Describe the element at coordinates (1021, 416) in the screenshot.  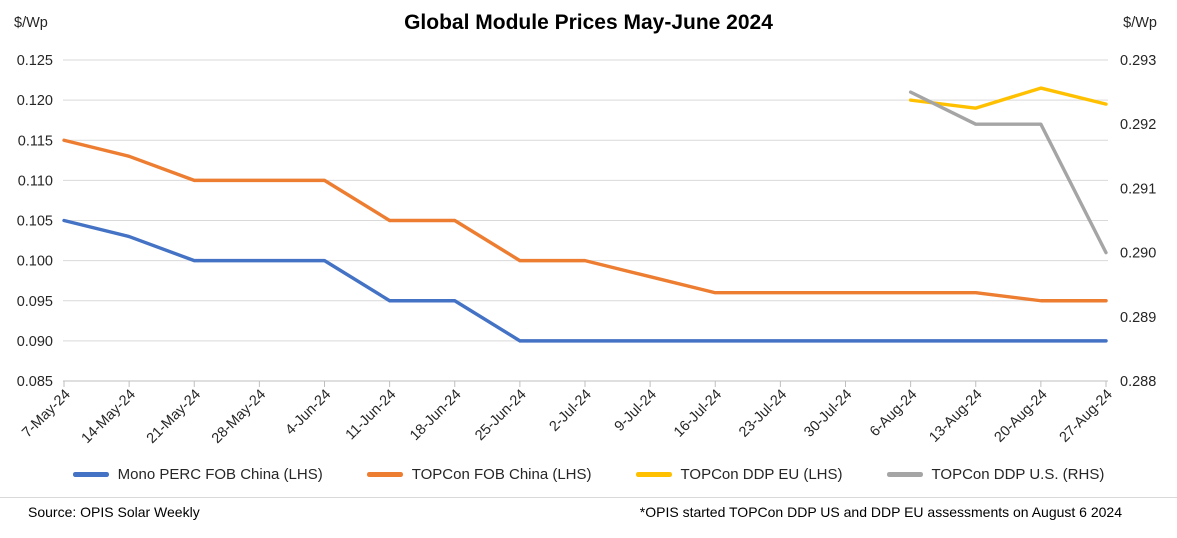
I see `x-axis-tick-label: 20-Aug-24` at that location.